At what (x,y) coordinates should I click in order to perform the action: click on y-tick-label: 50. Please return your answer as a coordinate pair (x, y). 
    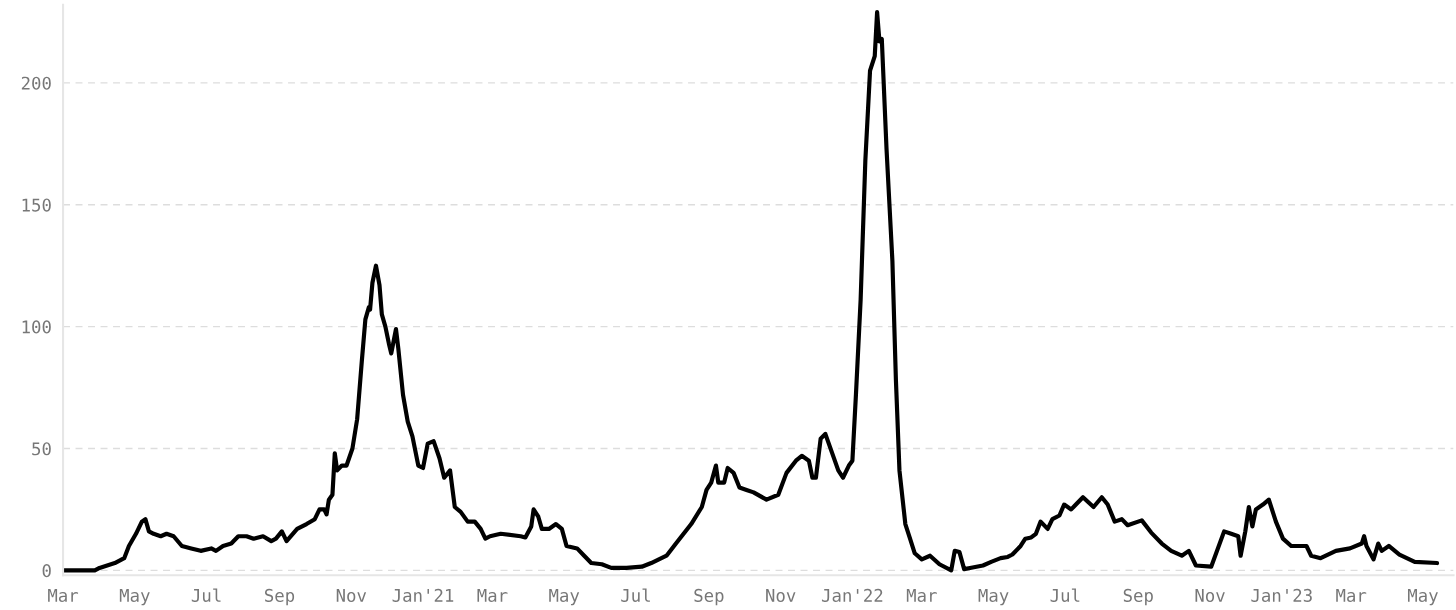
    Looking at the image, I should click on (41, 449).